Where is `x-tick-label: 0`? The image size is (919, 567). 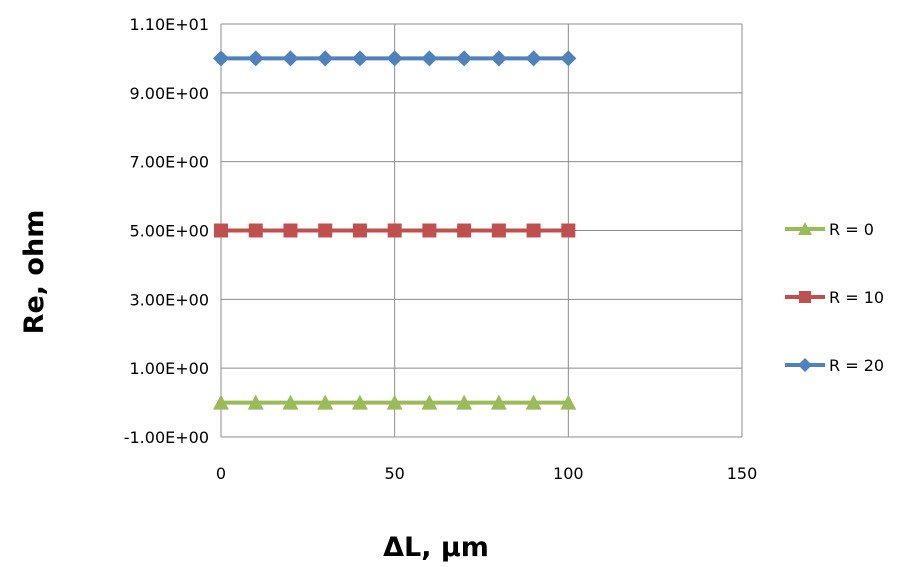 x-tick-label: 0 is located at coordinates (221, 473).